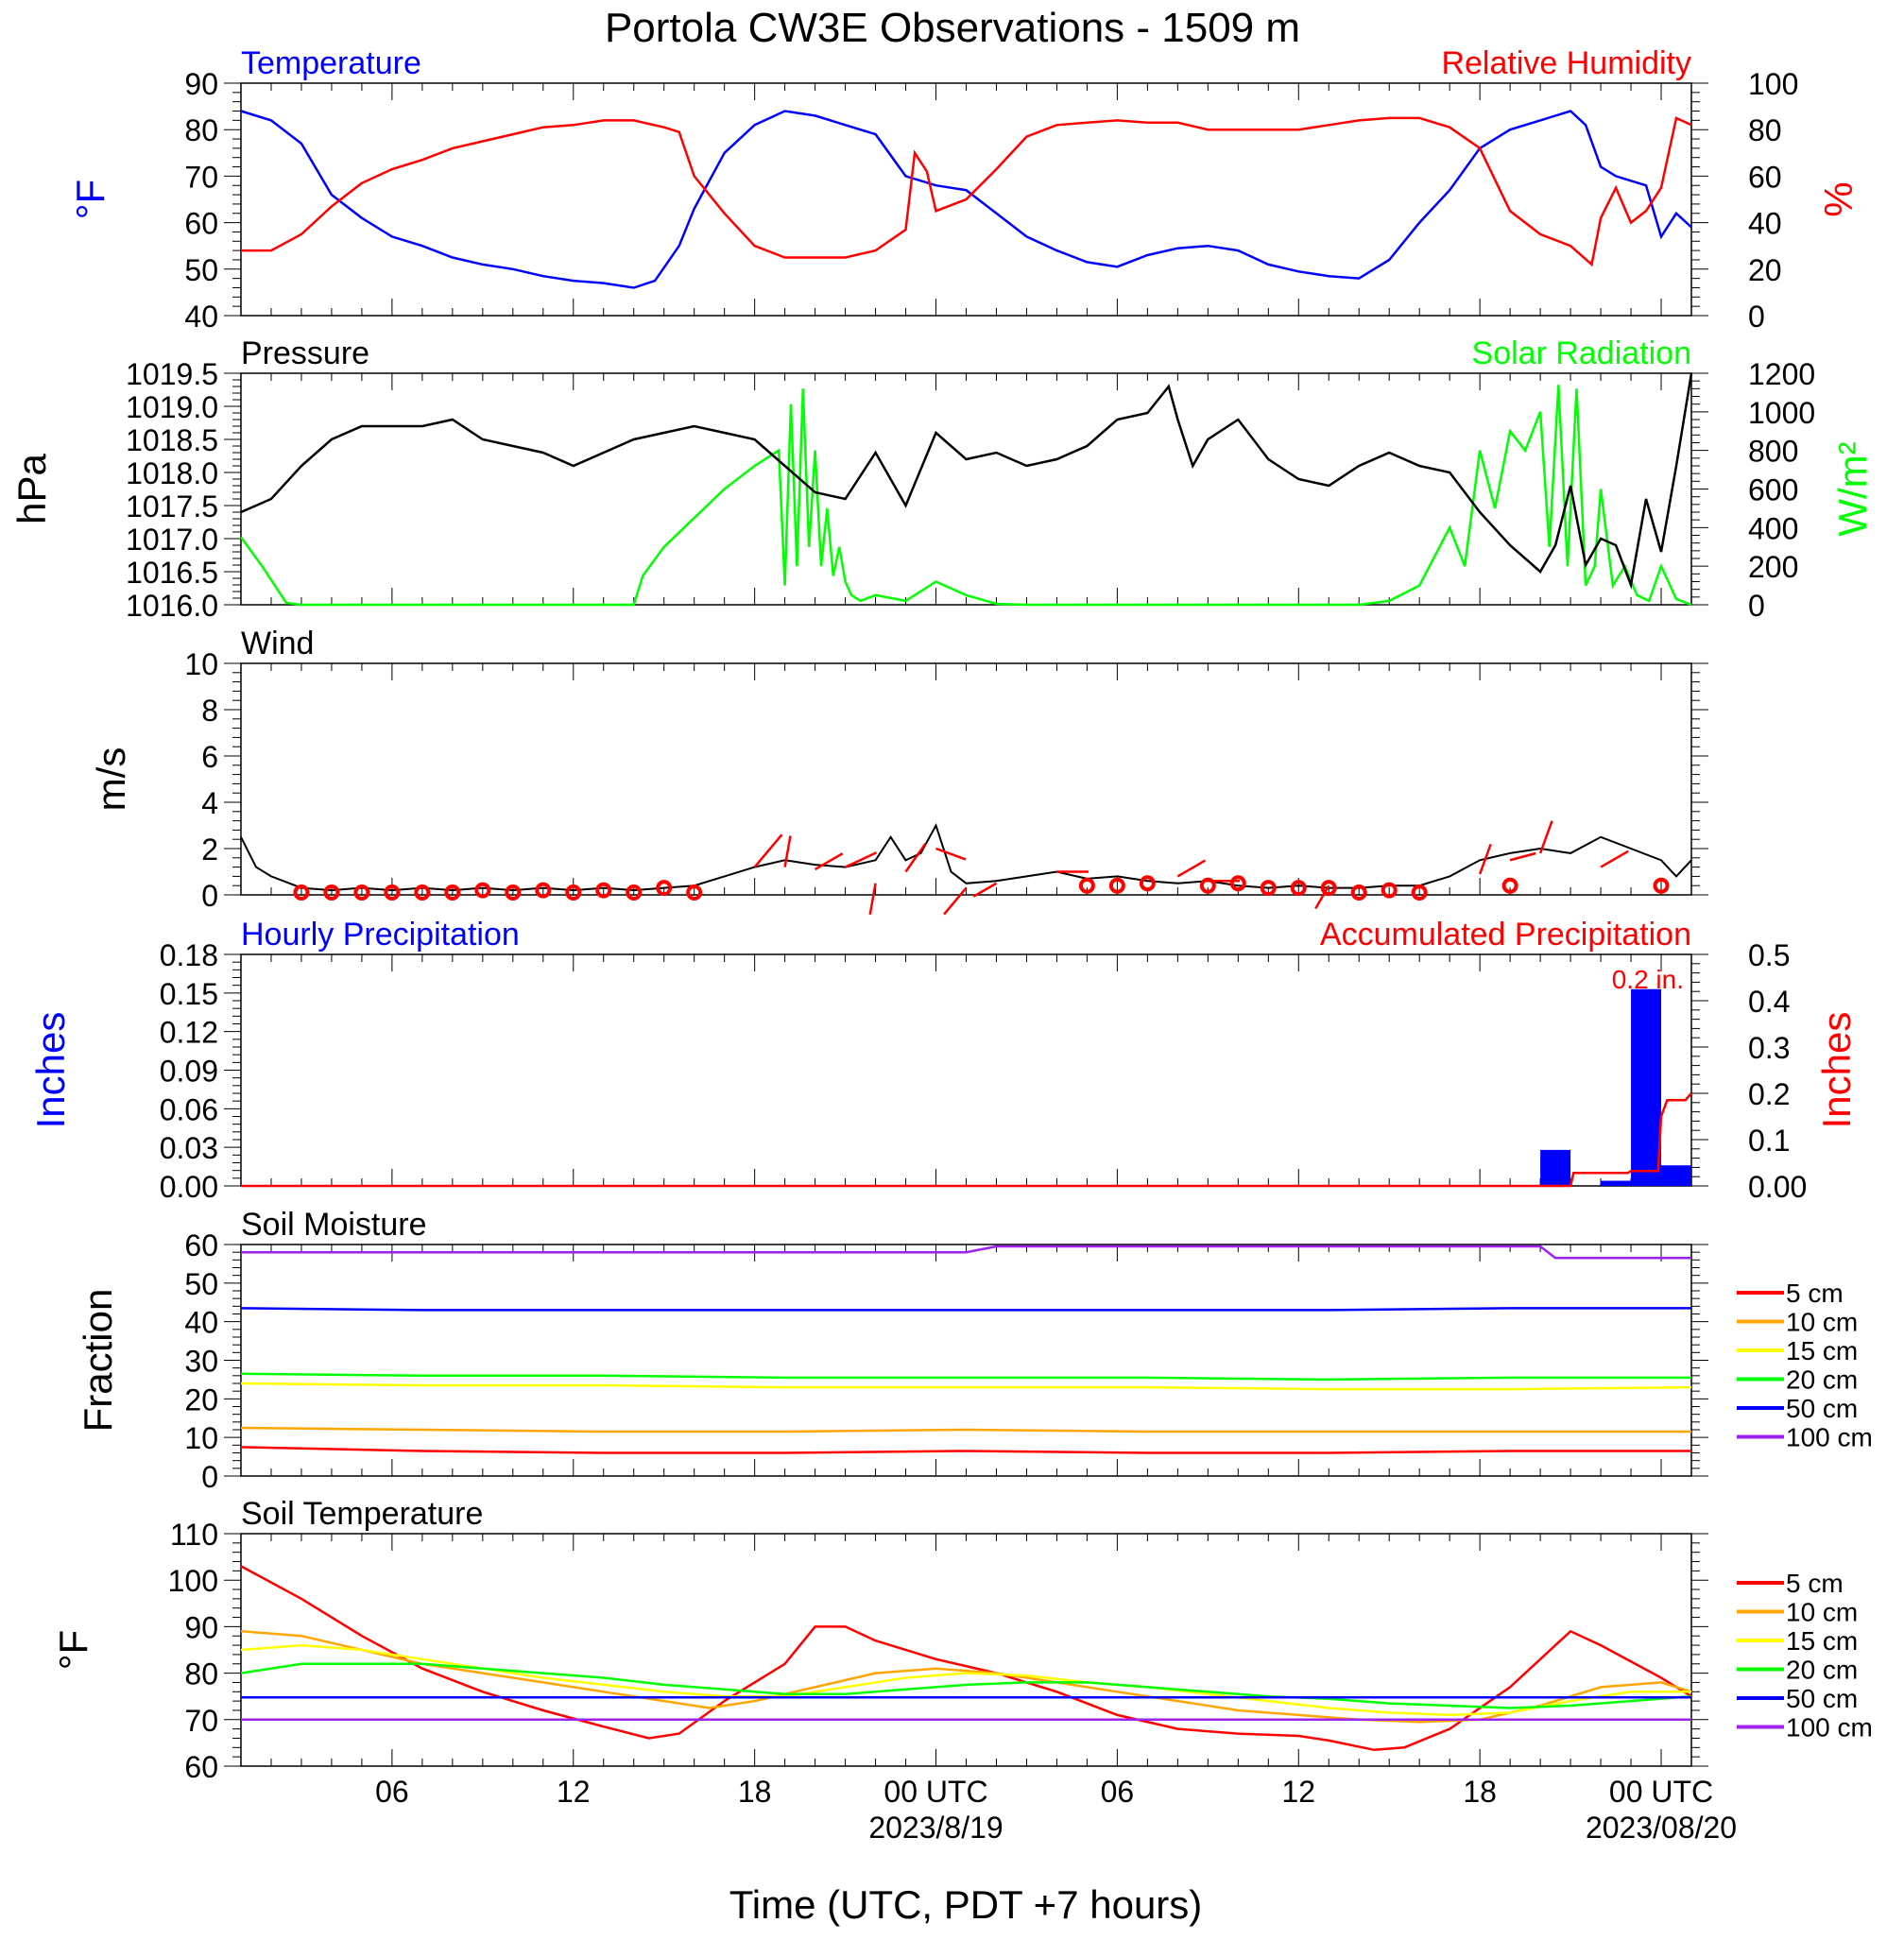 This screenshot has width=1904, height=1940. Describe the element at coordinates (1822, 1408) in the screenshot. I see `legend-label: 50 cm` at that location.